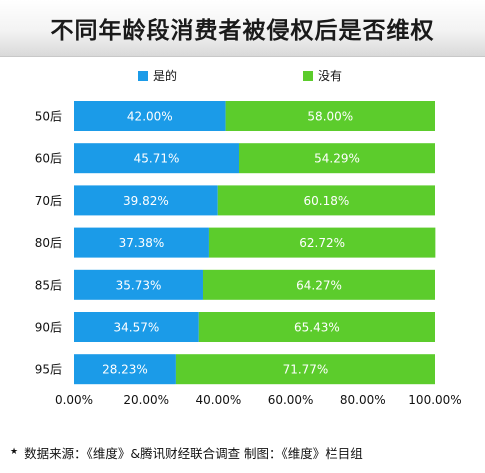 The width and height of the screenshot is (485, 473). I want to click on category-label-90: 90后, so click(48, 328).